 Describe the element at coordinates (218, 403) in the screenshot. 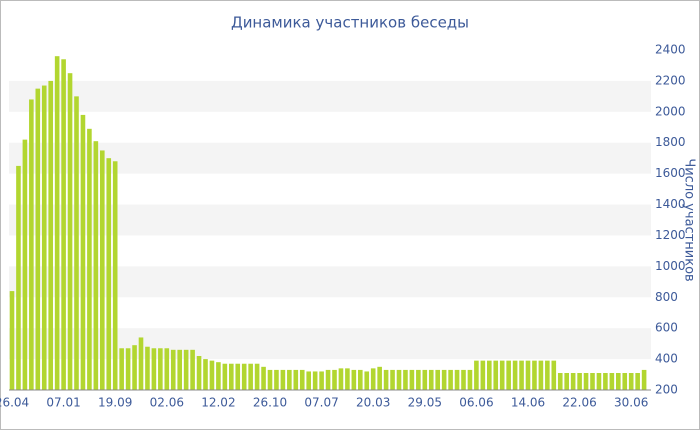

I see `x-tick-label: 12.02` at that location.